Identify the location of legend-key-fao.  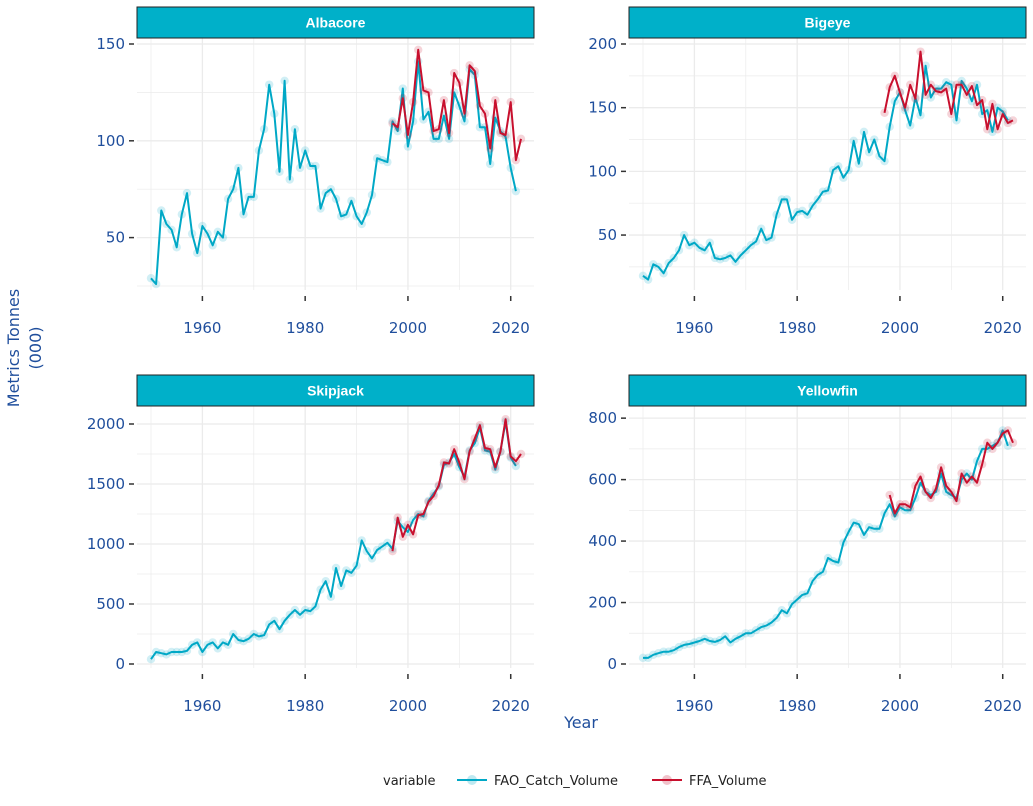
(472, 780).